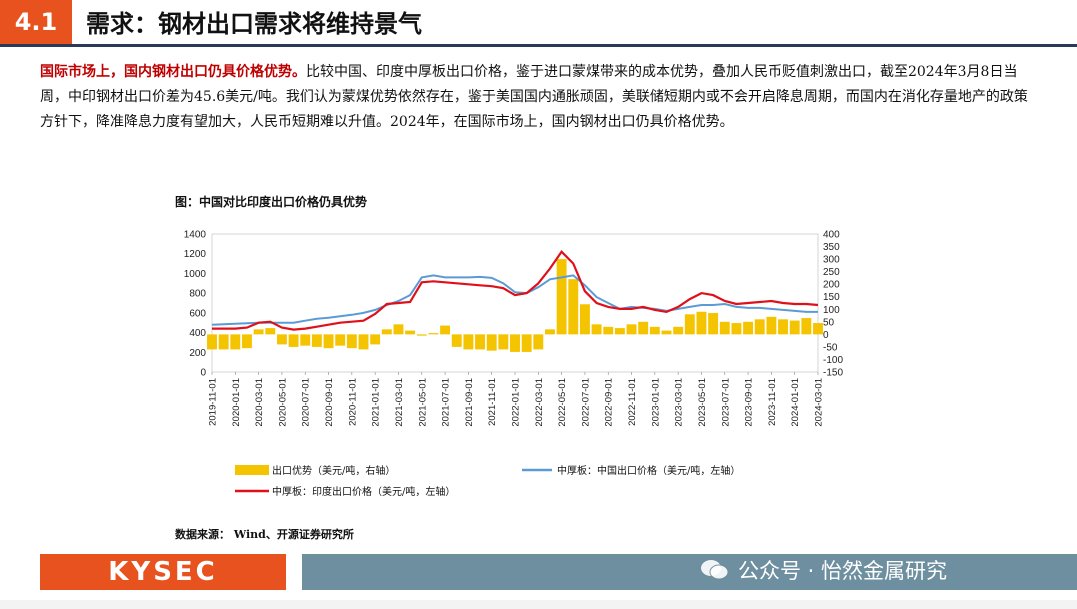 The image size is (1077, 609). I want to click on left-tick-label: 200, so click(197, 353).